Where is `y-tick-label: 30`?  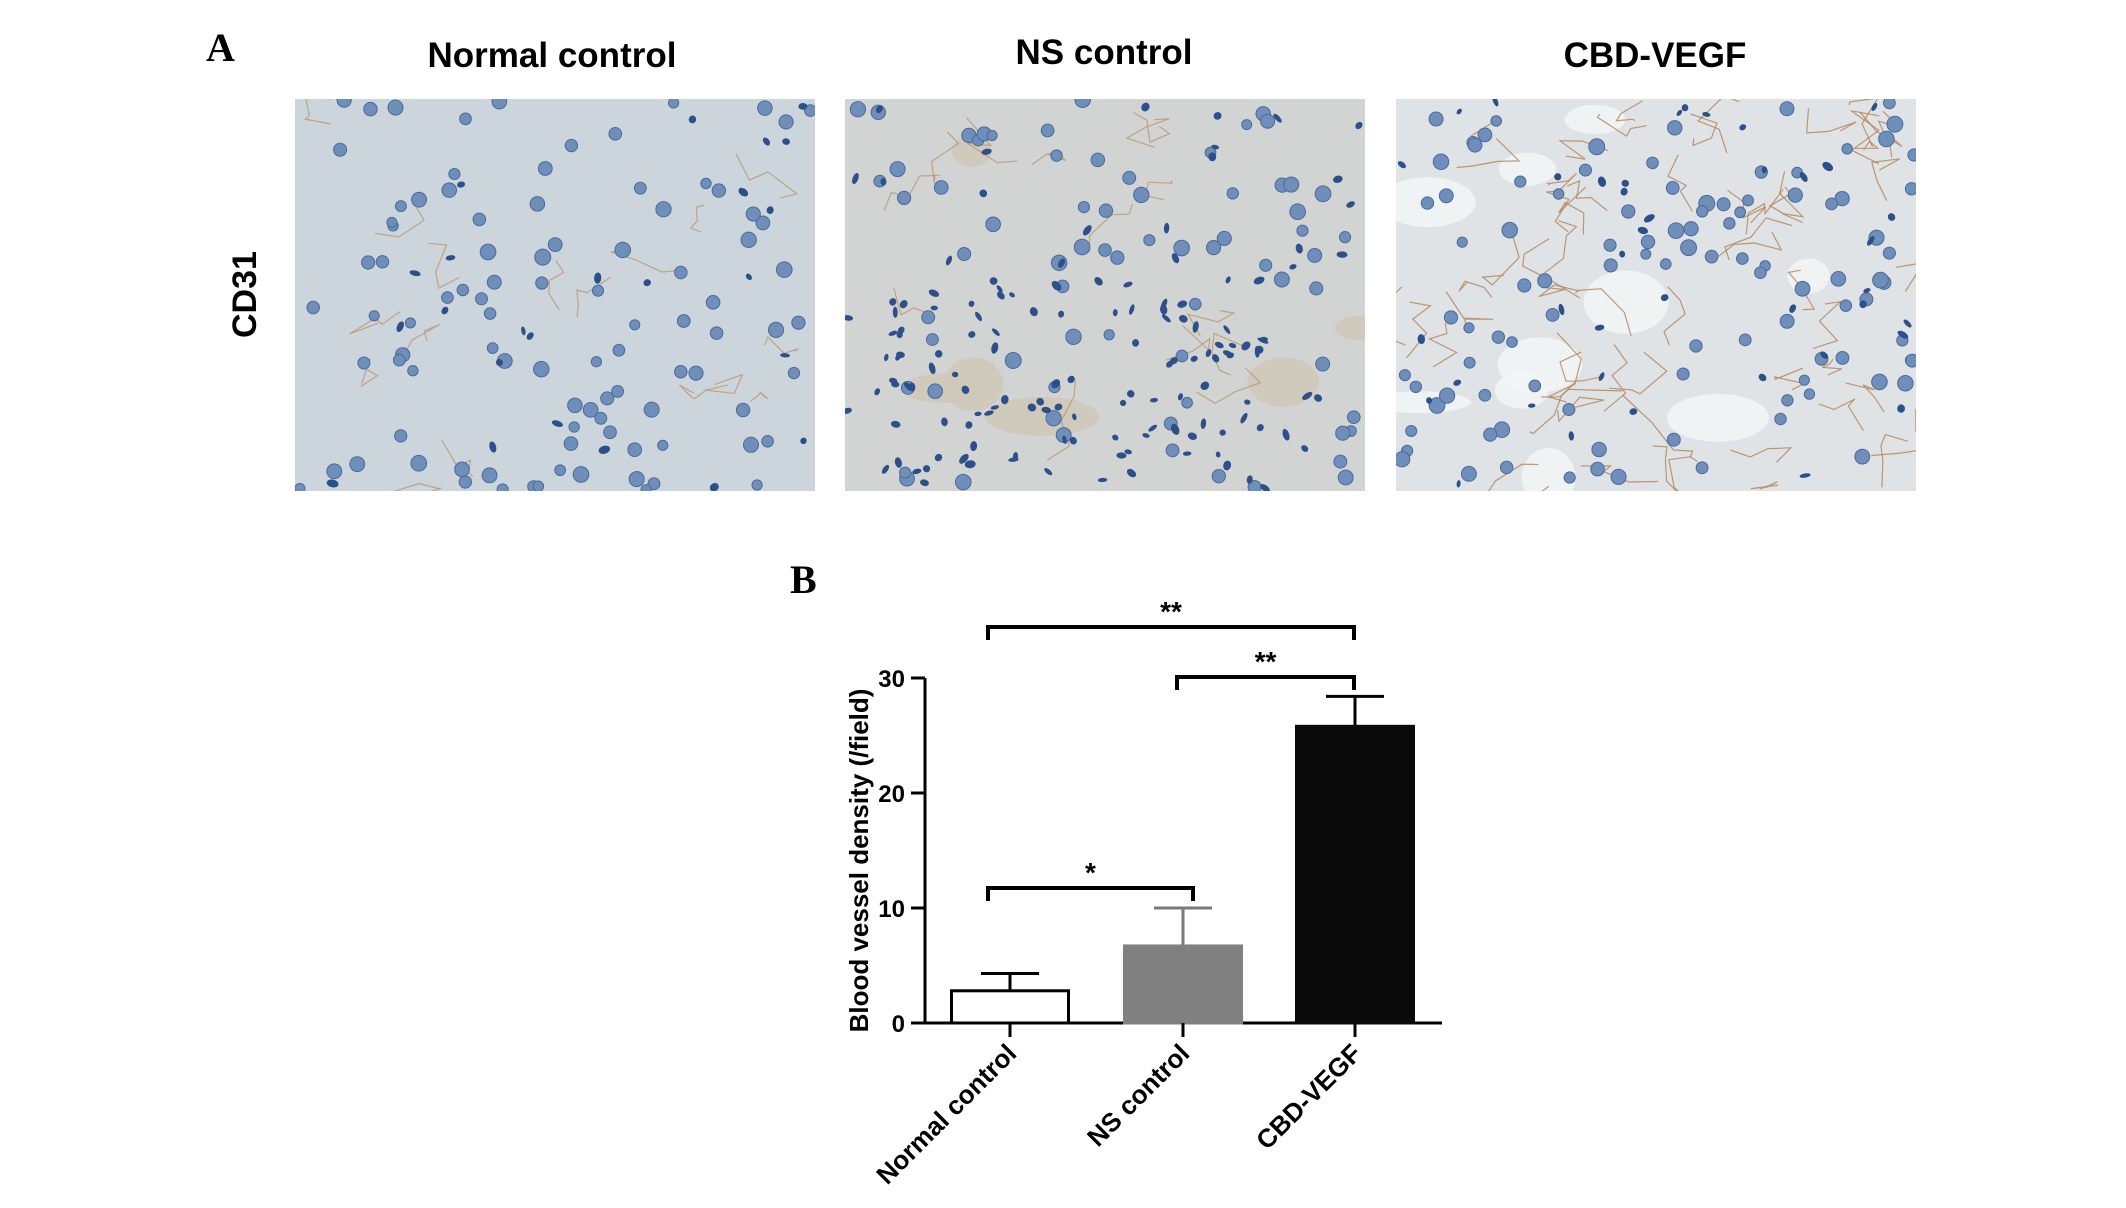 y-tick-label: 30 is located at coordinates (891, 679).